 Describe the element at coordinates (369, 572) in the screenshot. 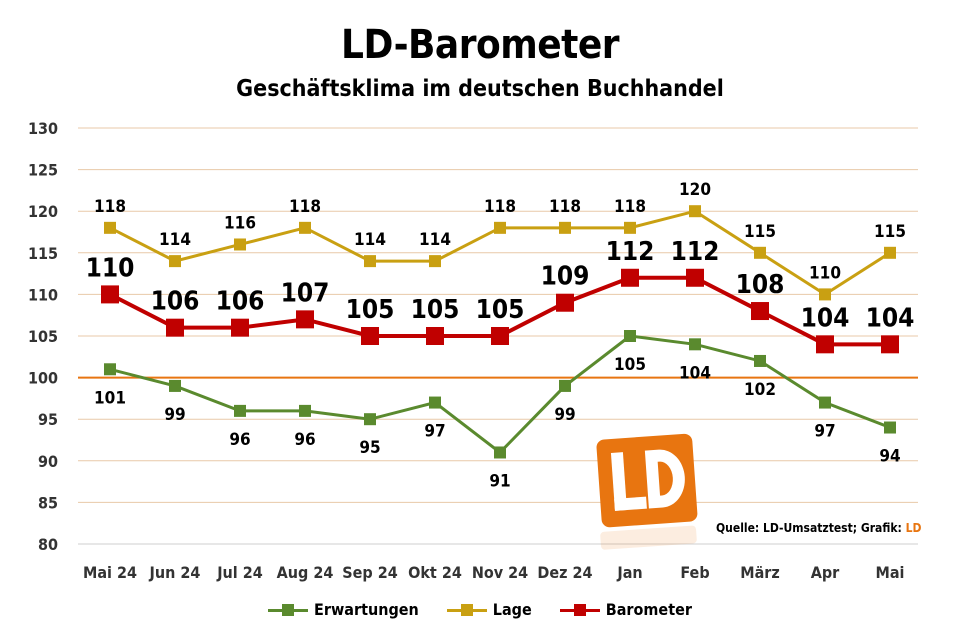

I see `x-tick-label: Sep 24` at that location.